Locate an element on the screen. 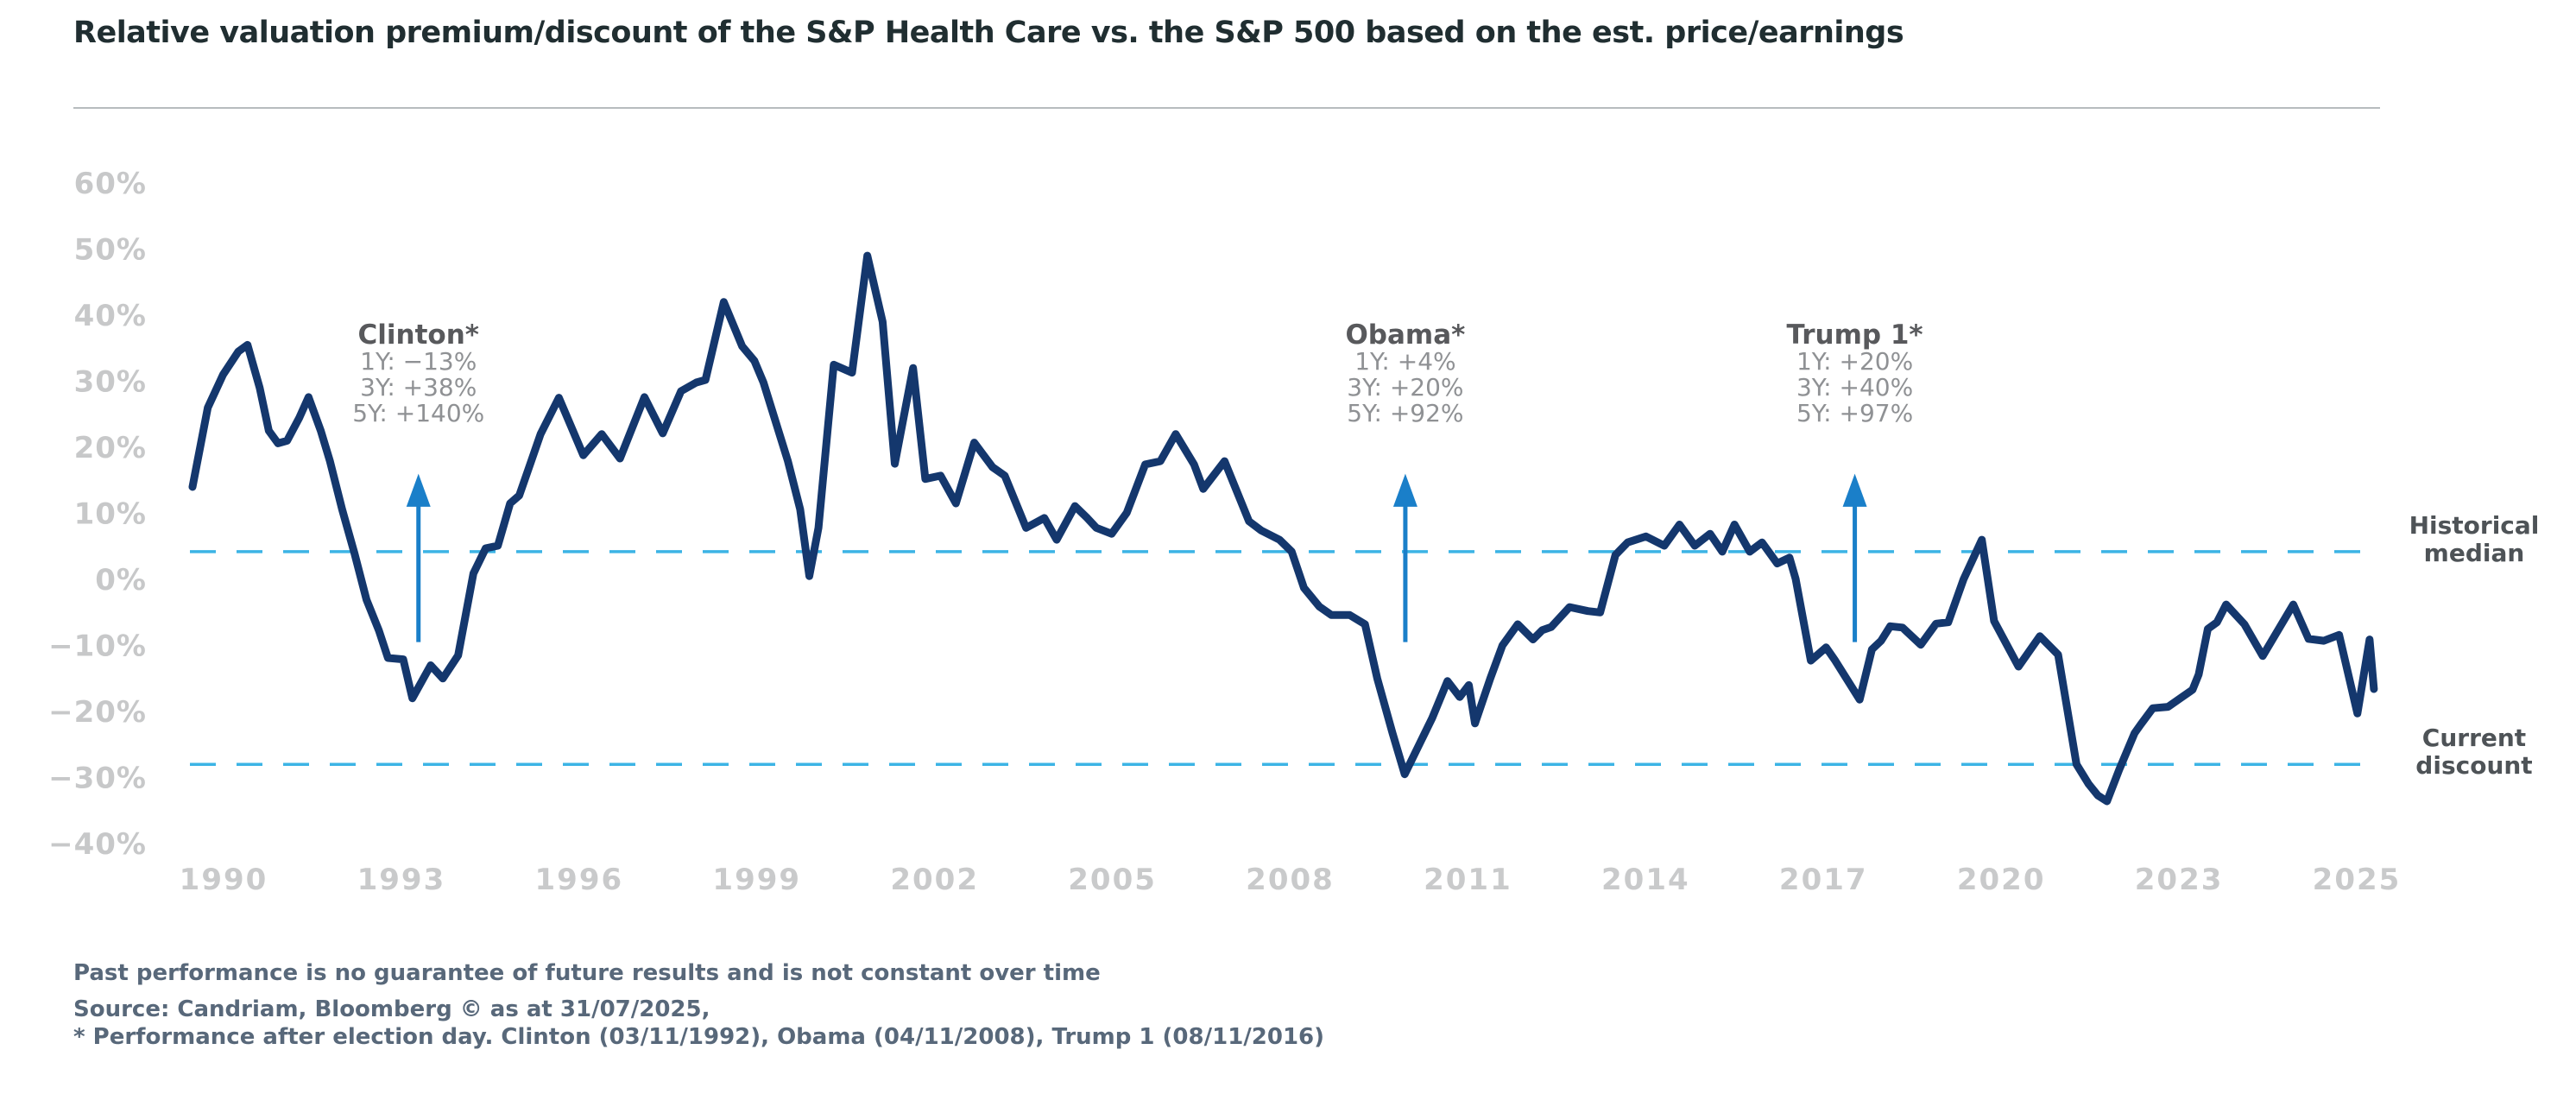 The image size is (2576, 1094). x-tick-label: 2011 is located at coordinates (1468, 880).